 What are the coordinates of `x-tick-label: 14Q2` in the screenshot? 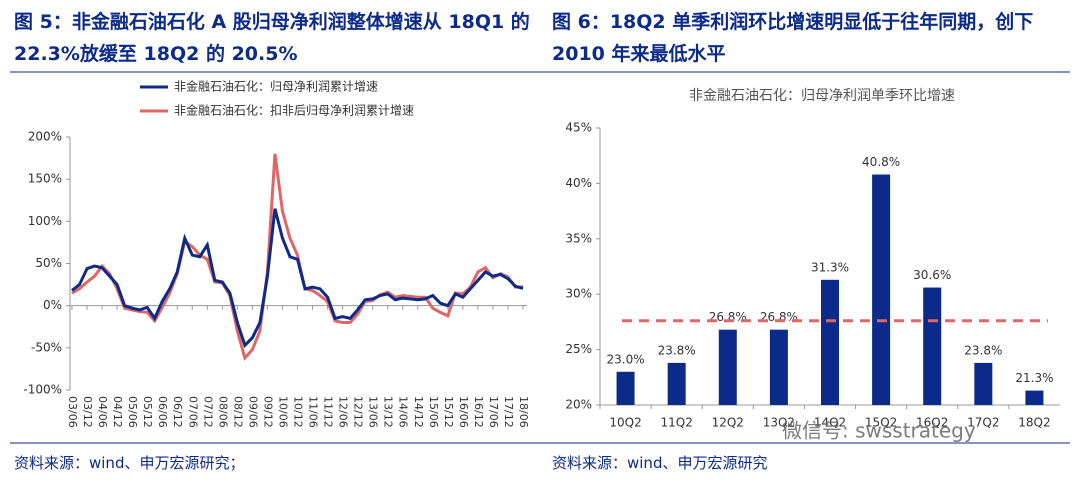 It's located at (830, 423).